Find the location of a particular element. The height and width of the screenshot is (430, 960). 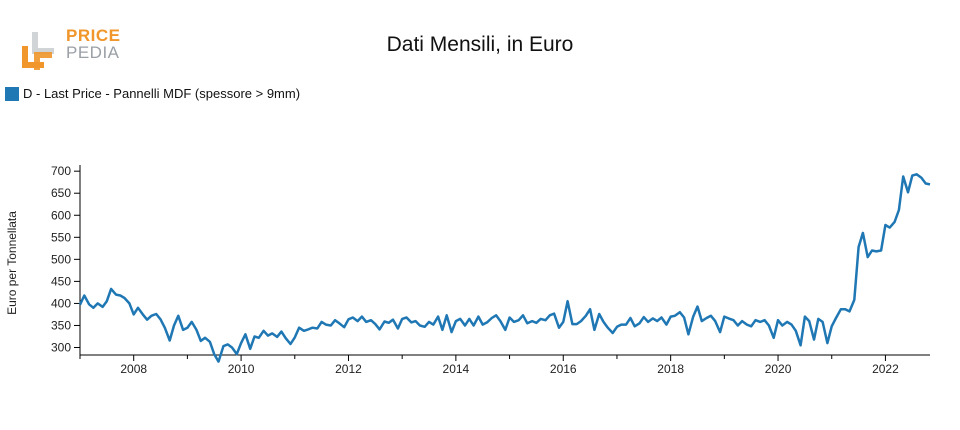

x-tick-label: 2022 is located at coordinates (885, 369).